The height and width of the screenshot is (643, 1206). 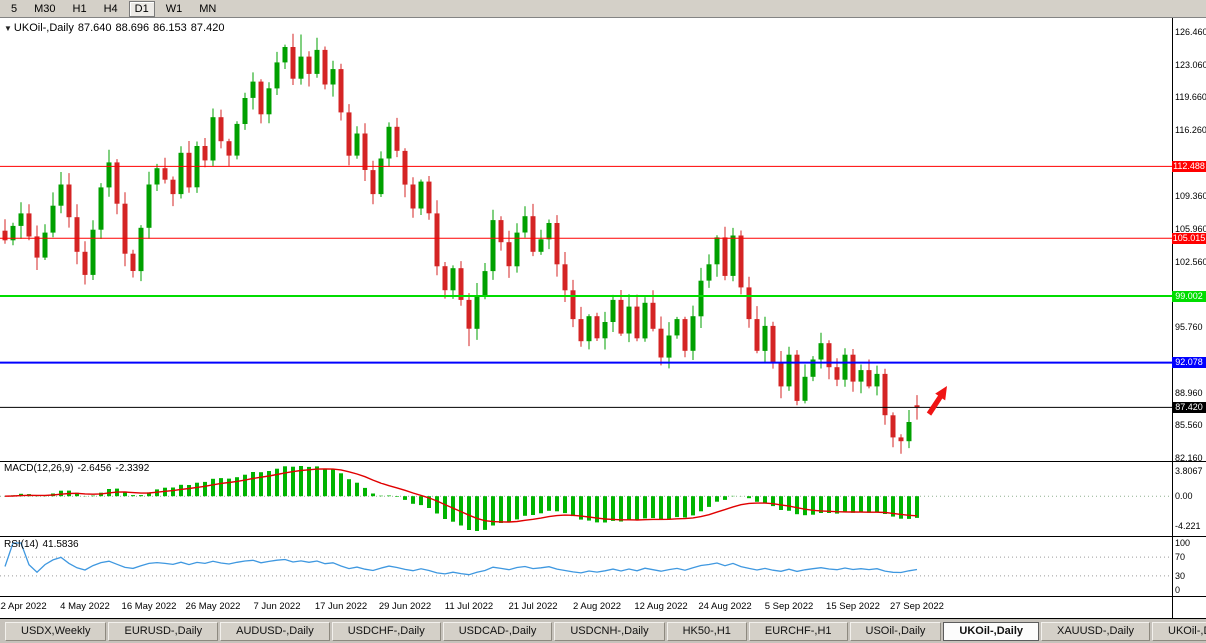 I want to click on price-tag-92.078: 92.078, so click(x=1189, y=363).